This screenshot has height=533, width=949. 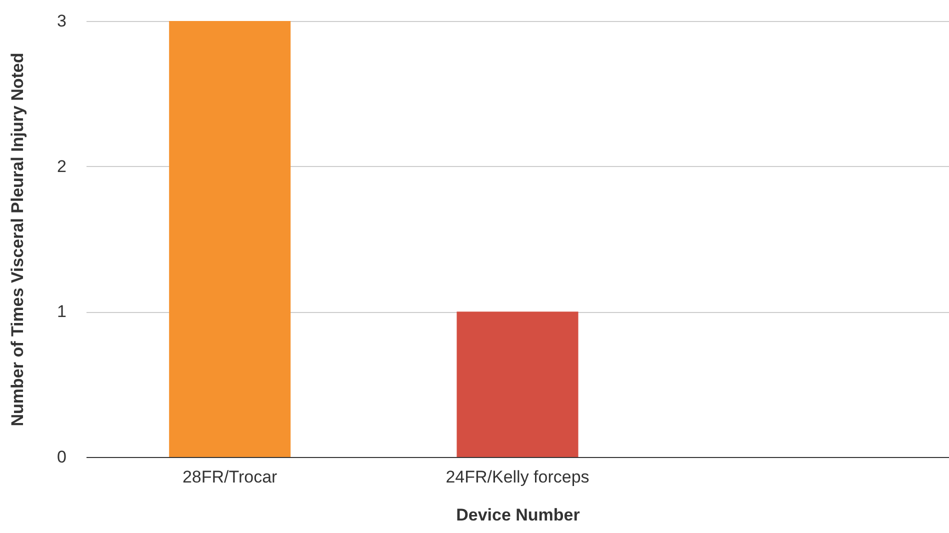 I want to click on y-tick-label: 2, so click(x=61, y=166).